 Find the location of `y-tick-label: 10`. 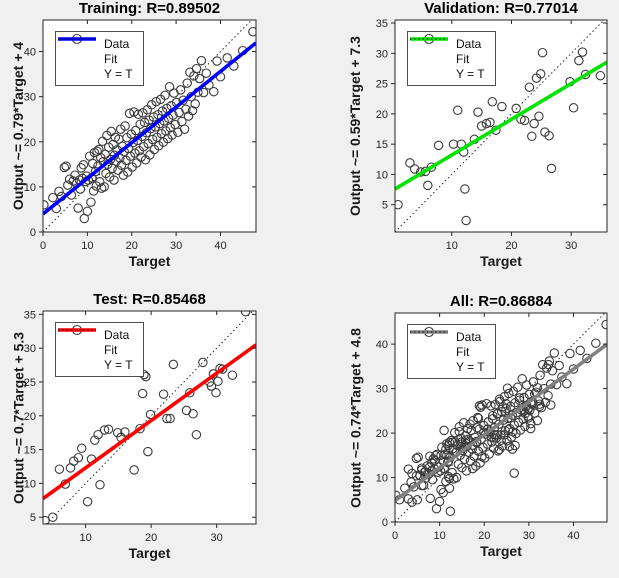

y-tick-label: 10 is located at coordinates (30, 484).